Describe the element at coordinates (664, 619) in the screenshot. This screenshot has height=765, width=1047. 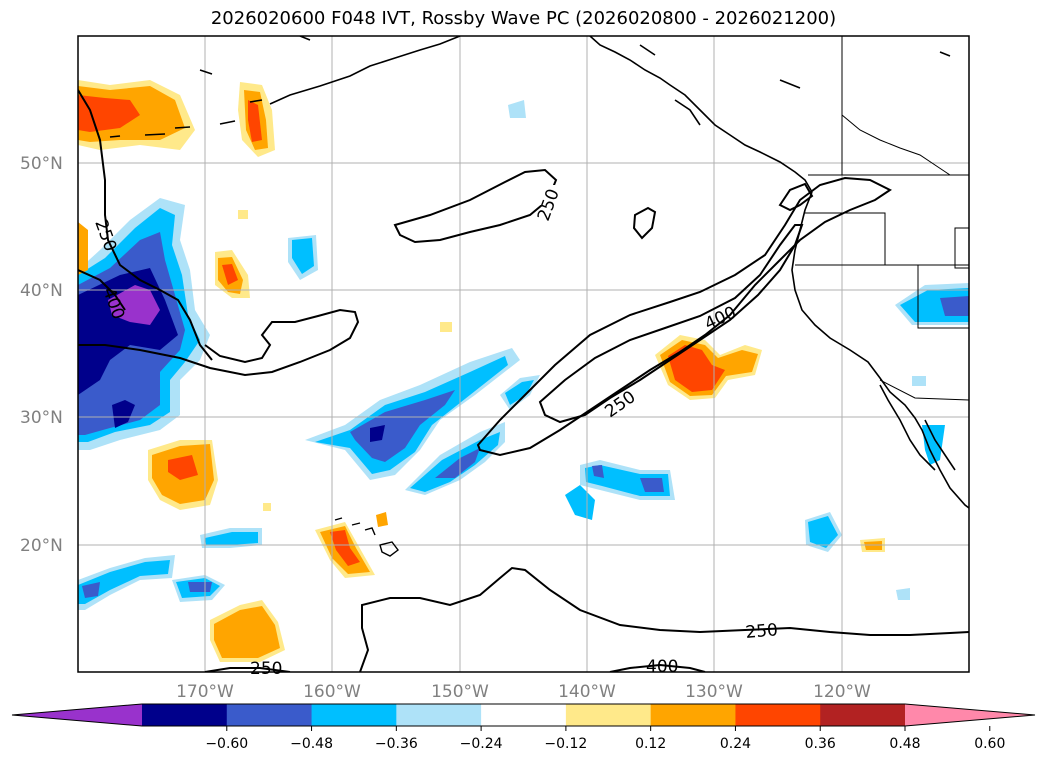
I see `contour-250-south` at that location.